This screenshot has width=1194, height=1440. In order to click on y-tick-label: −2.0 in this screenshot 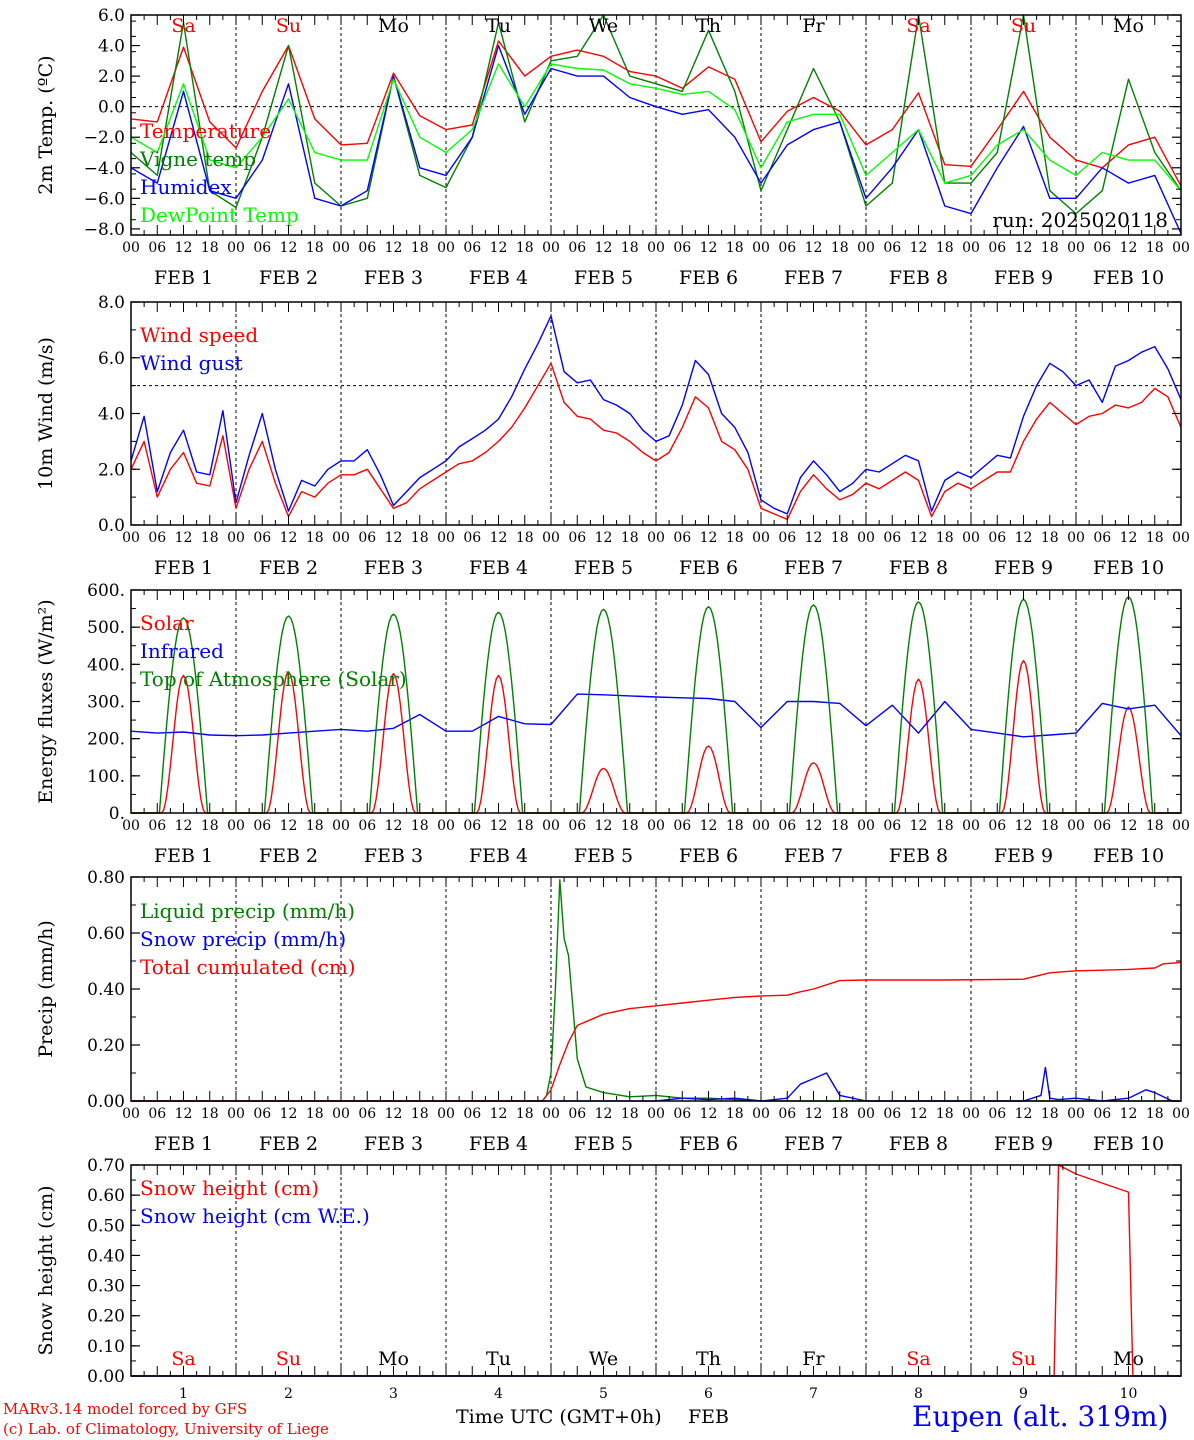, I will do `click(104, 138)`.